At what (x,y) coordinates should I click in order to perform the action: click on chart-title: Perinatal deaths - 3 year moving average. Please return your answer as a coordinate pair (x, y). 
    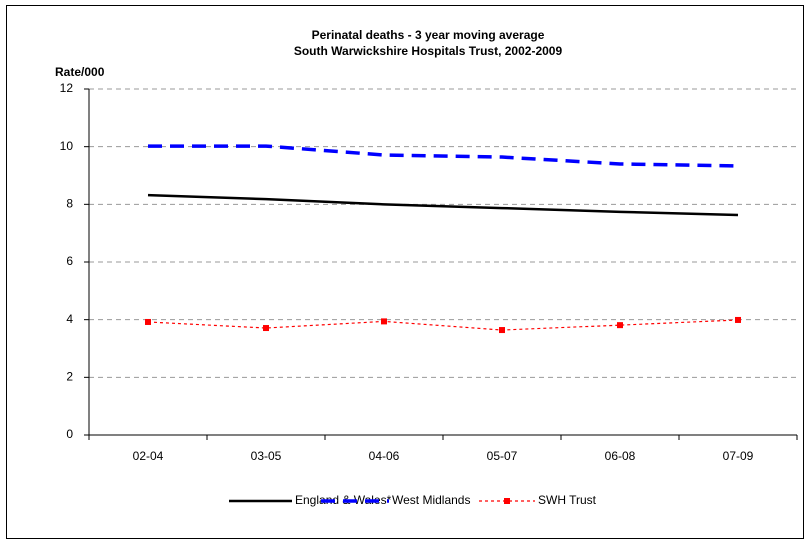
    Looking at the image, I should click on (428, 35).